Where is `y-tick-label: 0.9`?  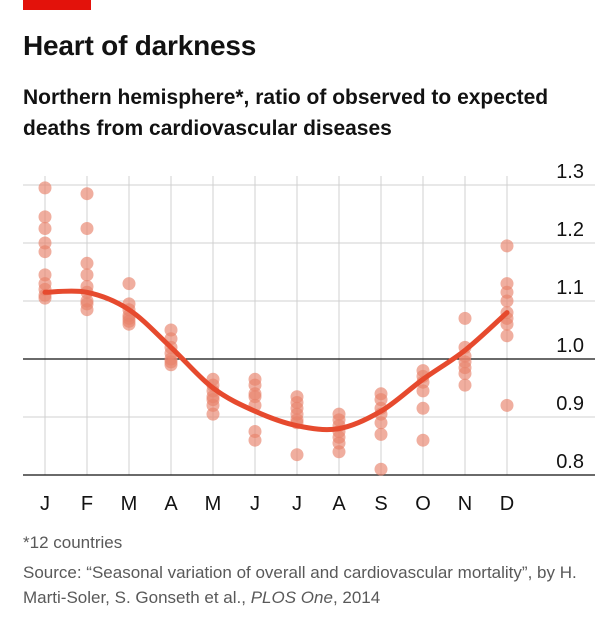 y-tick-label: 0.9 is located at coordinates (570, 404).